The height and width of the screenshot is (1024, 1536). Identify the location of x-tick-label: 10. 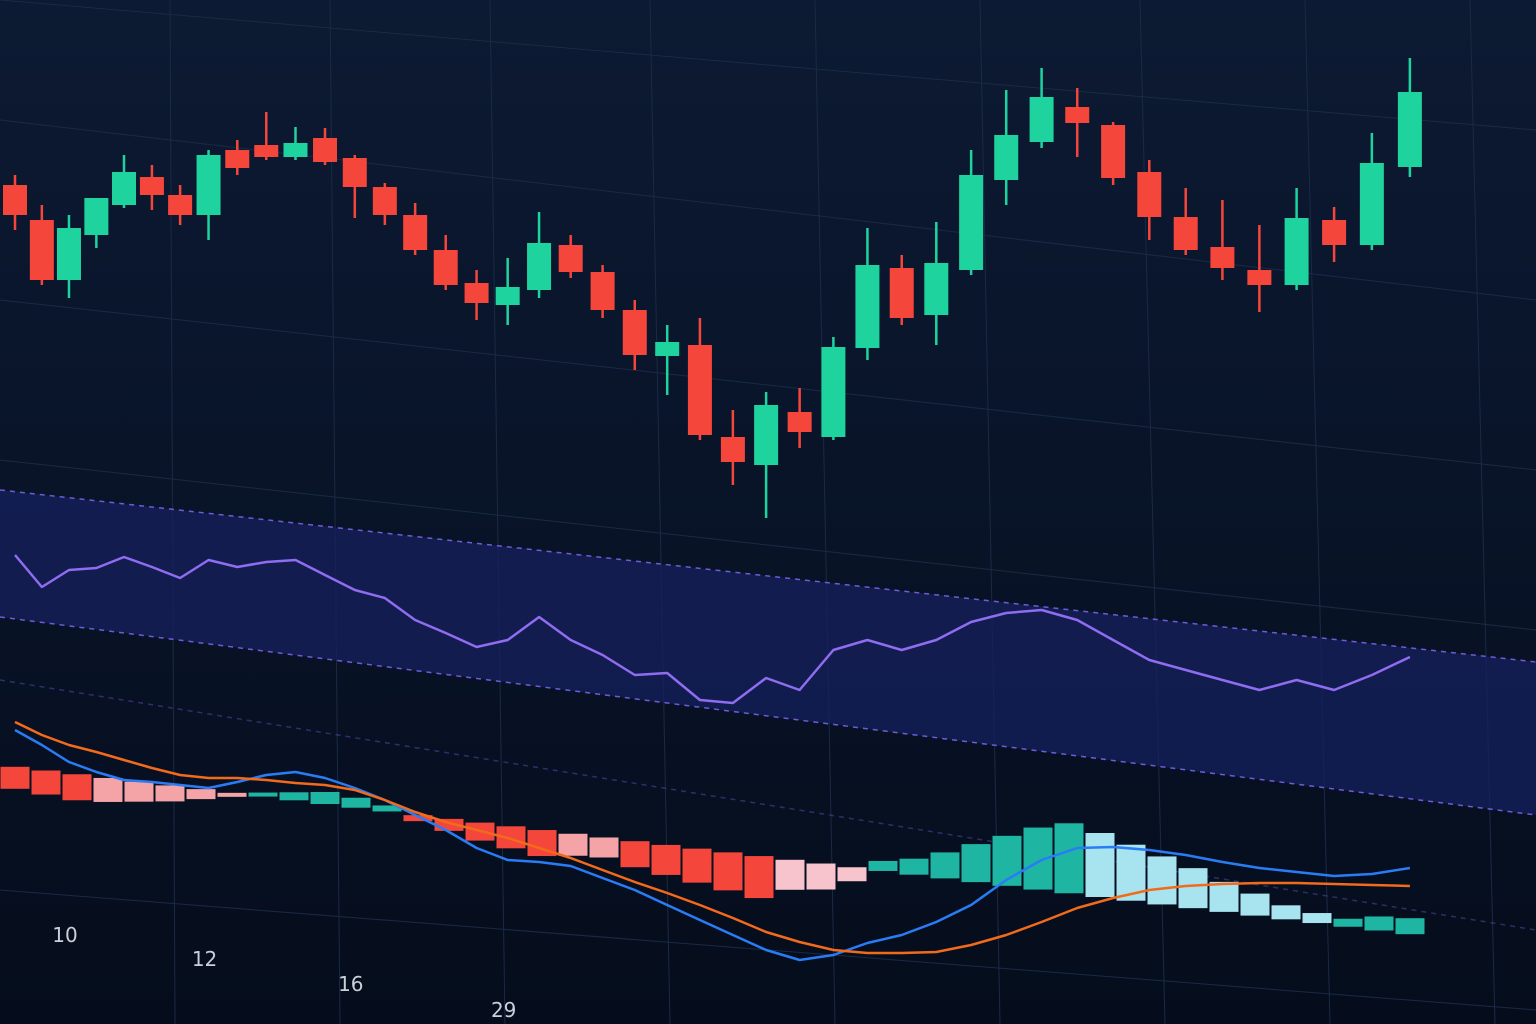
(64, 935).